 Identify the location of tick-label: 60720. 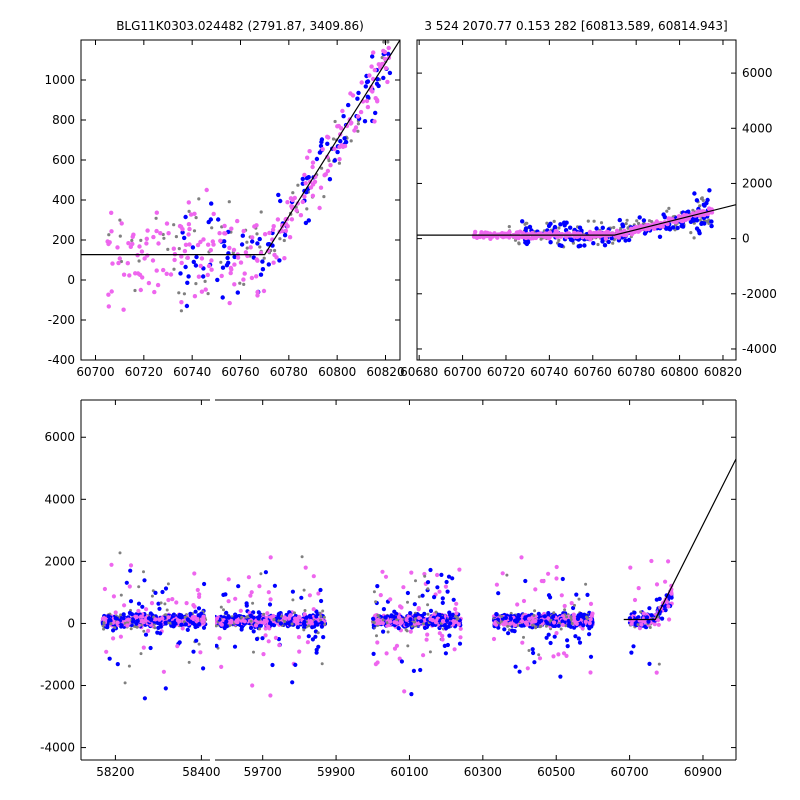
(506, 372).